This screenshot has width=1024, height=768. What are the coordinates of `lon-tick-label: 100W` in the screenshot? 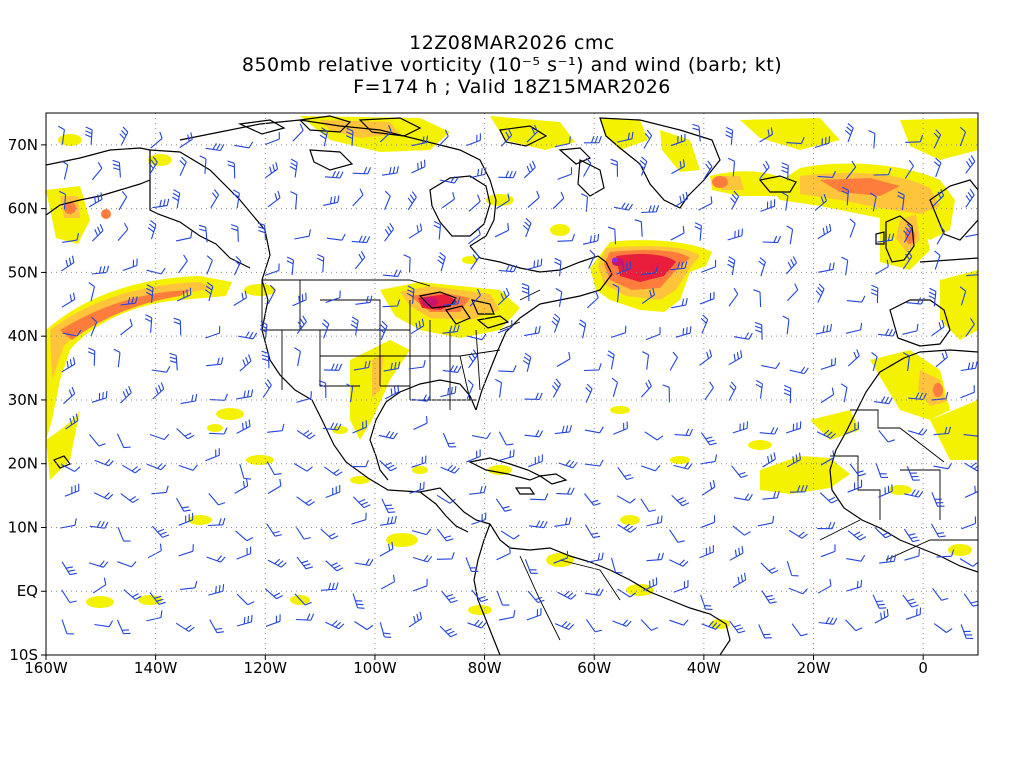 It's located at (375, 668).